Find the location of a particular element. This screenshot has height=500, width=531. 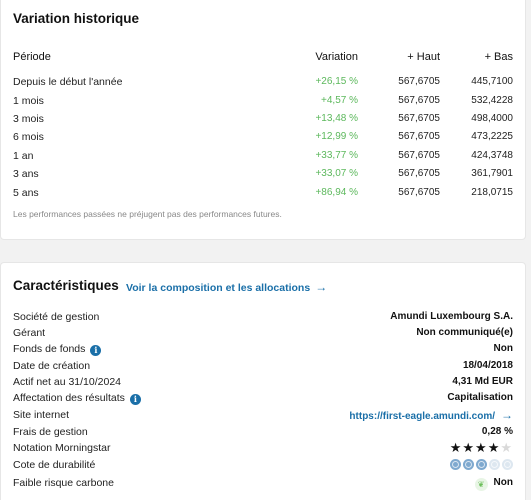

fees-value: 0,28 % is located at coordinates (497, 431).